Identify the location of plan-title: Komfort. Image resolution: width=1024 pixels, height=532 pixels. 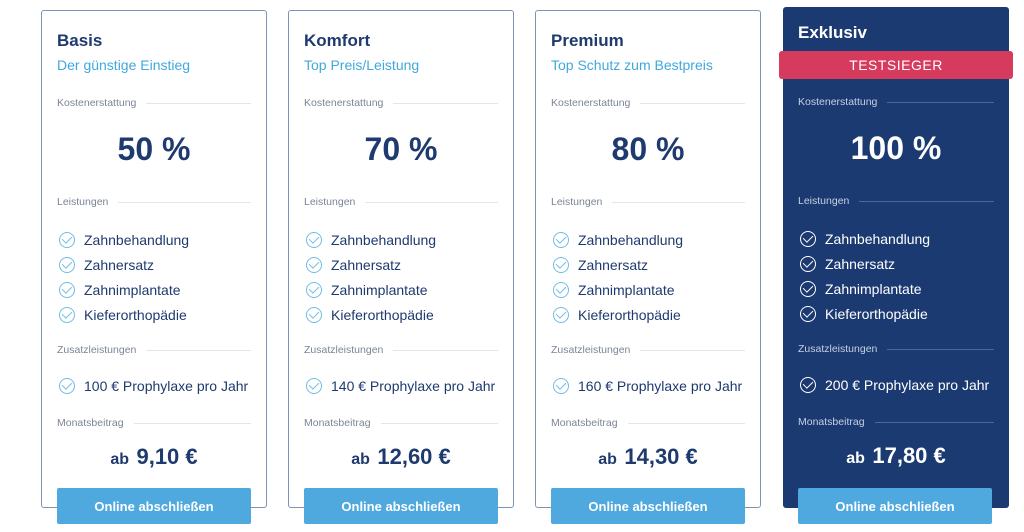
(337, 40).